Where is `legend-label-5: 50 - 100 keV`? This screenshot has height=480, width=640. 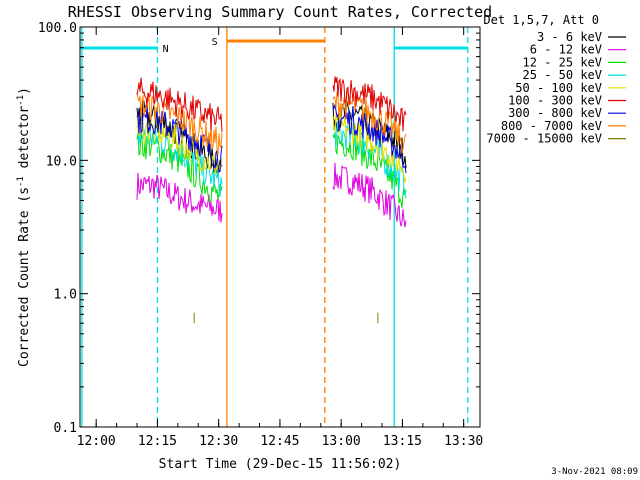 legend-label-5: 50 - 100 keV is located at coordinates (558, 88).